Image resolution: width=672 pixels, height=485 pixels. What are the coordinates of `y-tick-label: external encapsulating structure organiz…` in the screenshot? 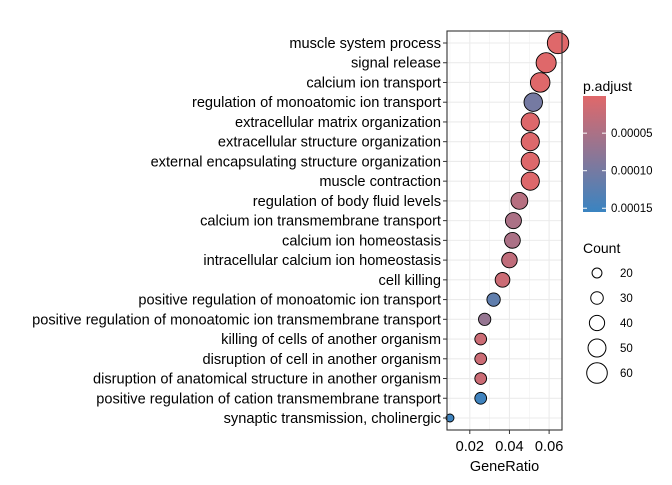 It's located at (296, 162).